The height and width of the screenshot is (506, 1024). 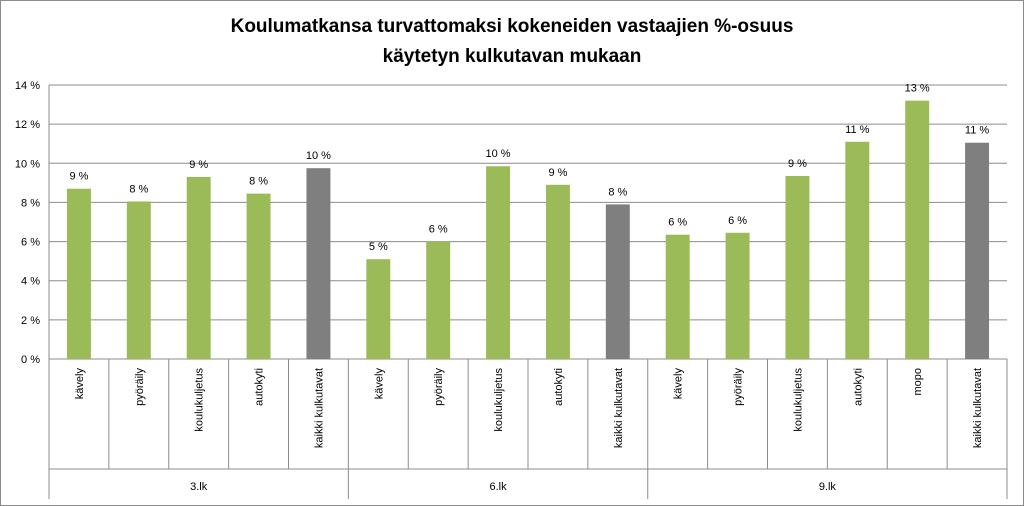 I want to click on group-label: 9.lk, so click(x=828, y=487).